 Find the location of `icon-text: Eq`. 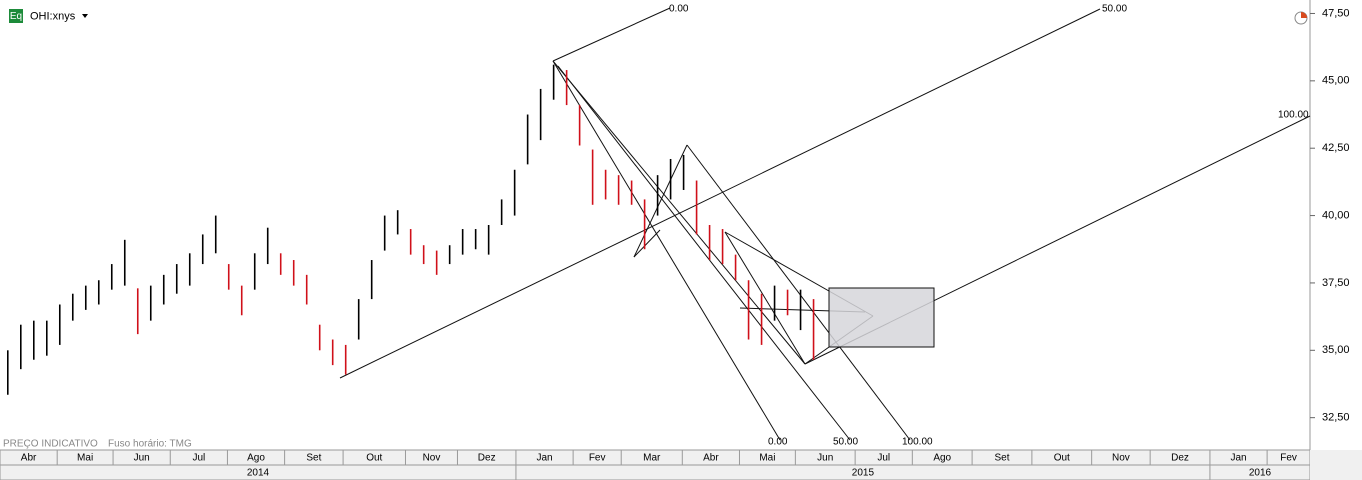

icon-text: Eq is located at coordinates (16, 16).